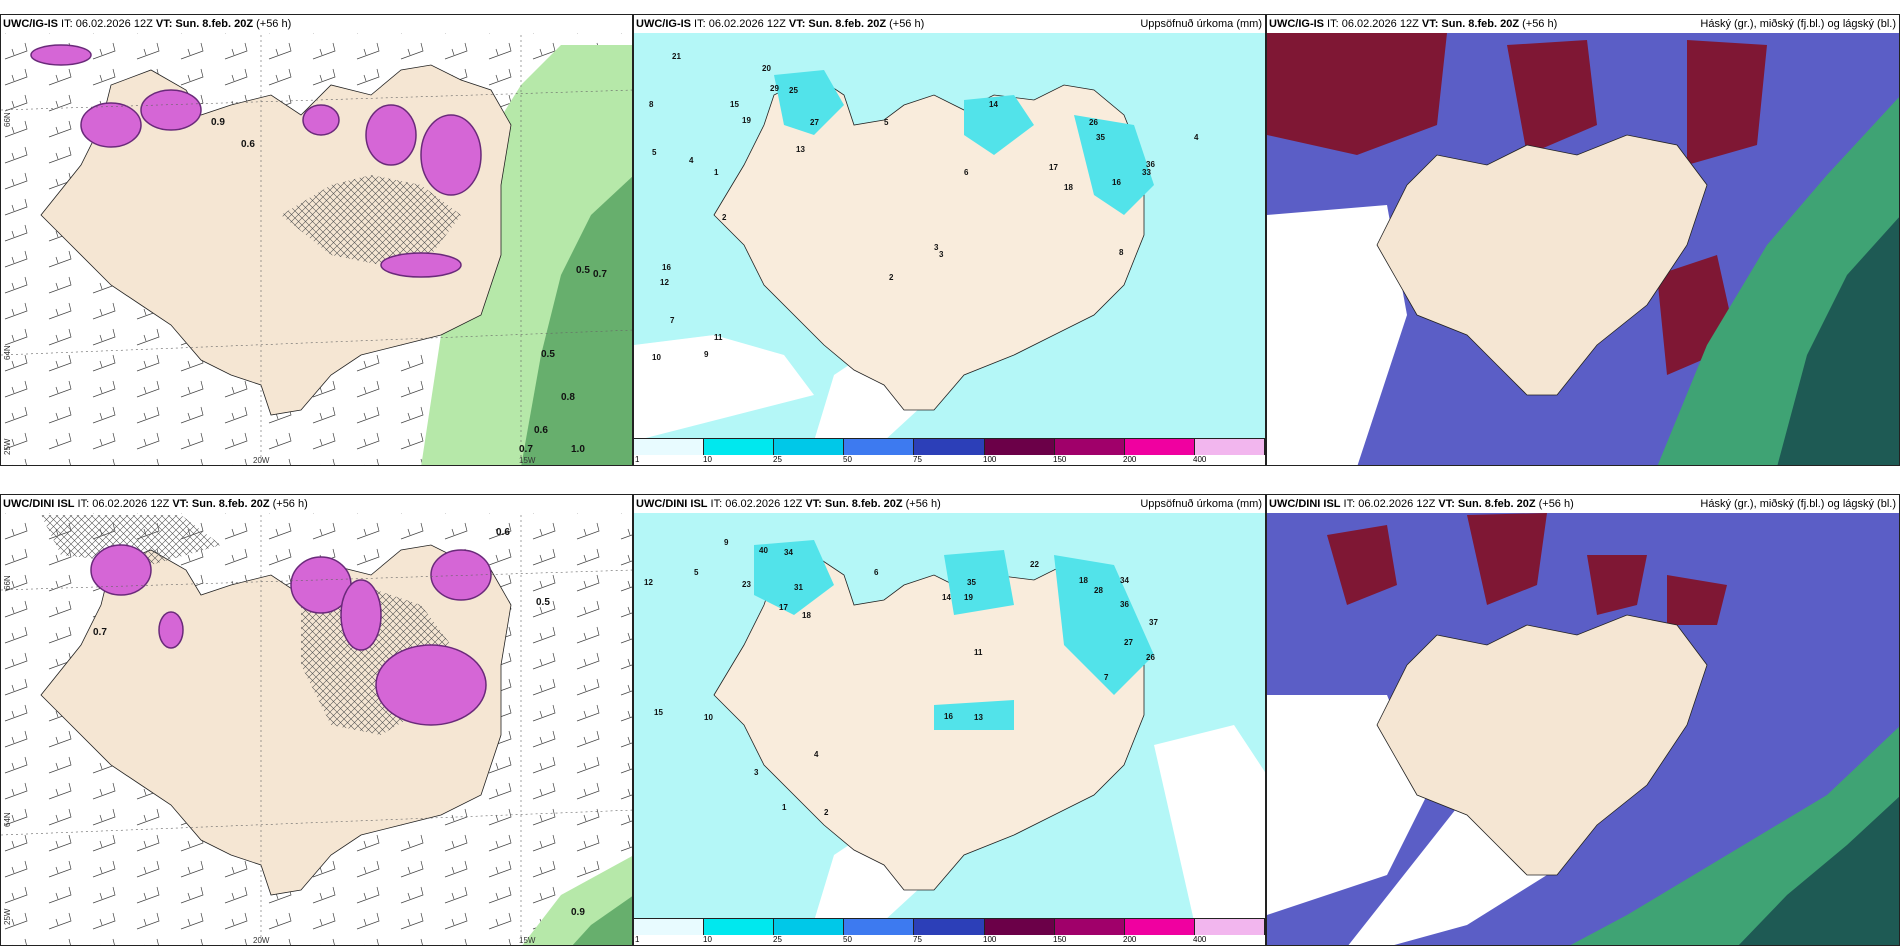  I want to click on precip-label: 11, so click(718, 337).